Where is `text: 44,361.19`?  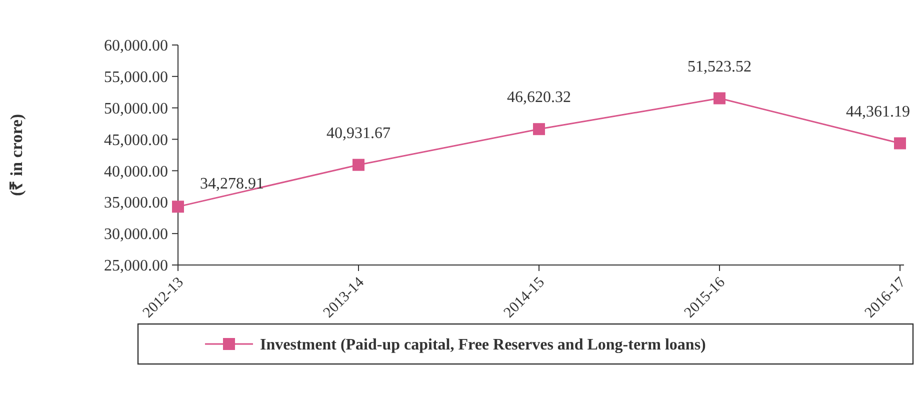 text: 44,361.19 is located at coordinates (878, 111).